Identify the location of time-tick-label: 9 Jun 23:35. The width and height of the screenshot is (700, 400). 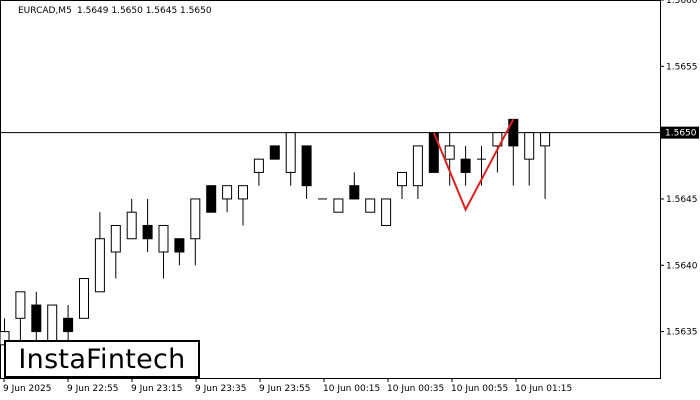
(220, 389).